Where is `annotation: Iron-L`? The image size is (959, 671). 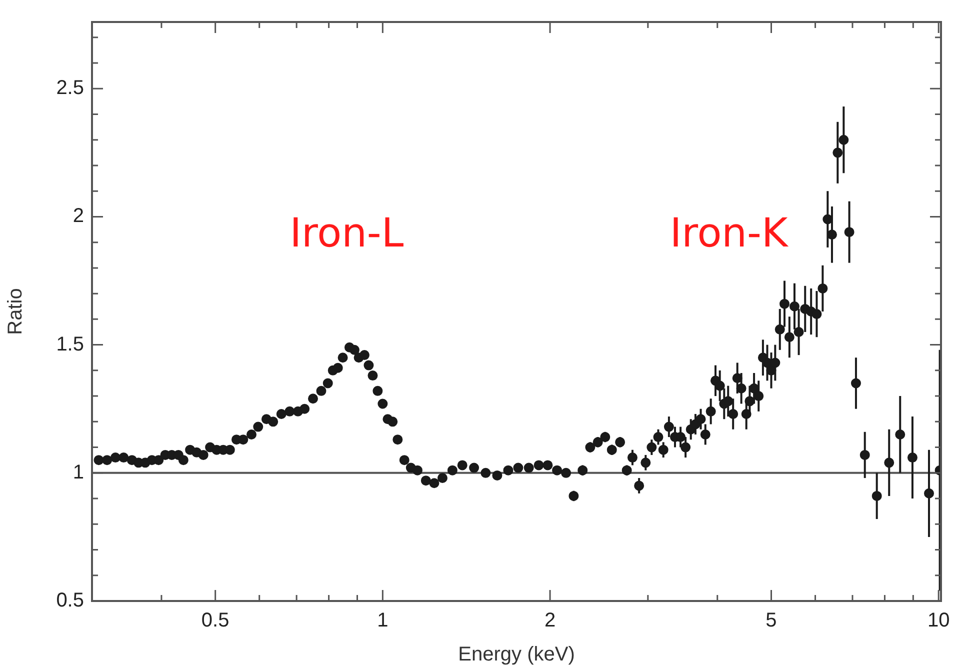 annotation: Iron-L is located at coordinates (347, 233).